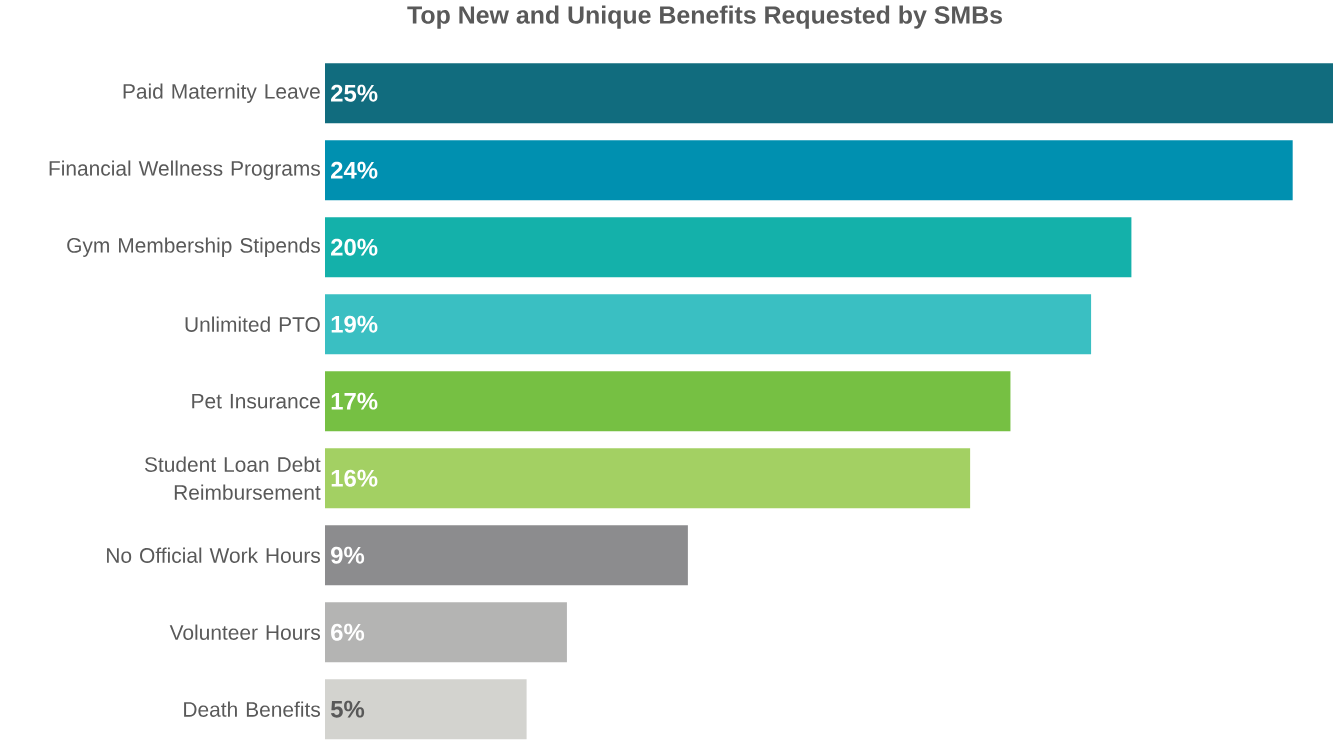 Image resolution: width=1333 pixels, height=740 pixels. What do you see at coordinates (232, 478) in the screenshot?
I see `y-tick-label: Student Loan Debt Reimbursement` at bounding box center [232, 478].